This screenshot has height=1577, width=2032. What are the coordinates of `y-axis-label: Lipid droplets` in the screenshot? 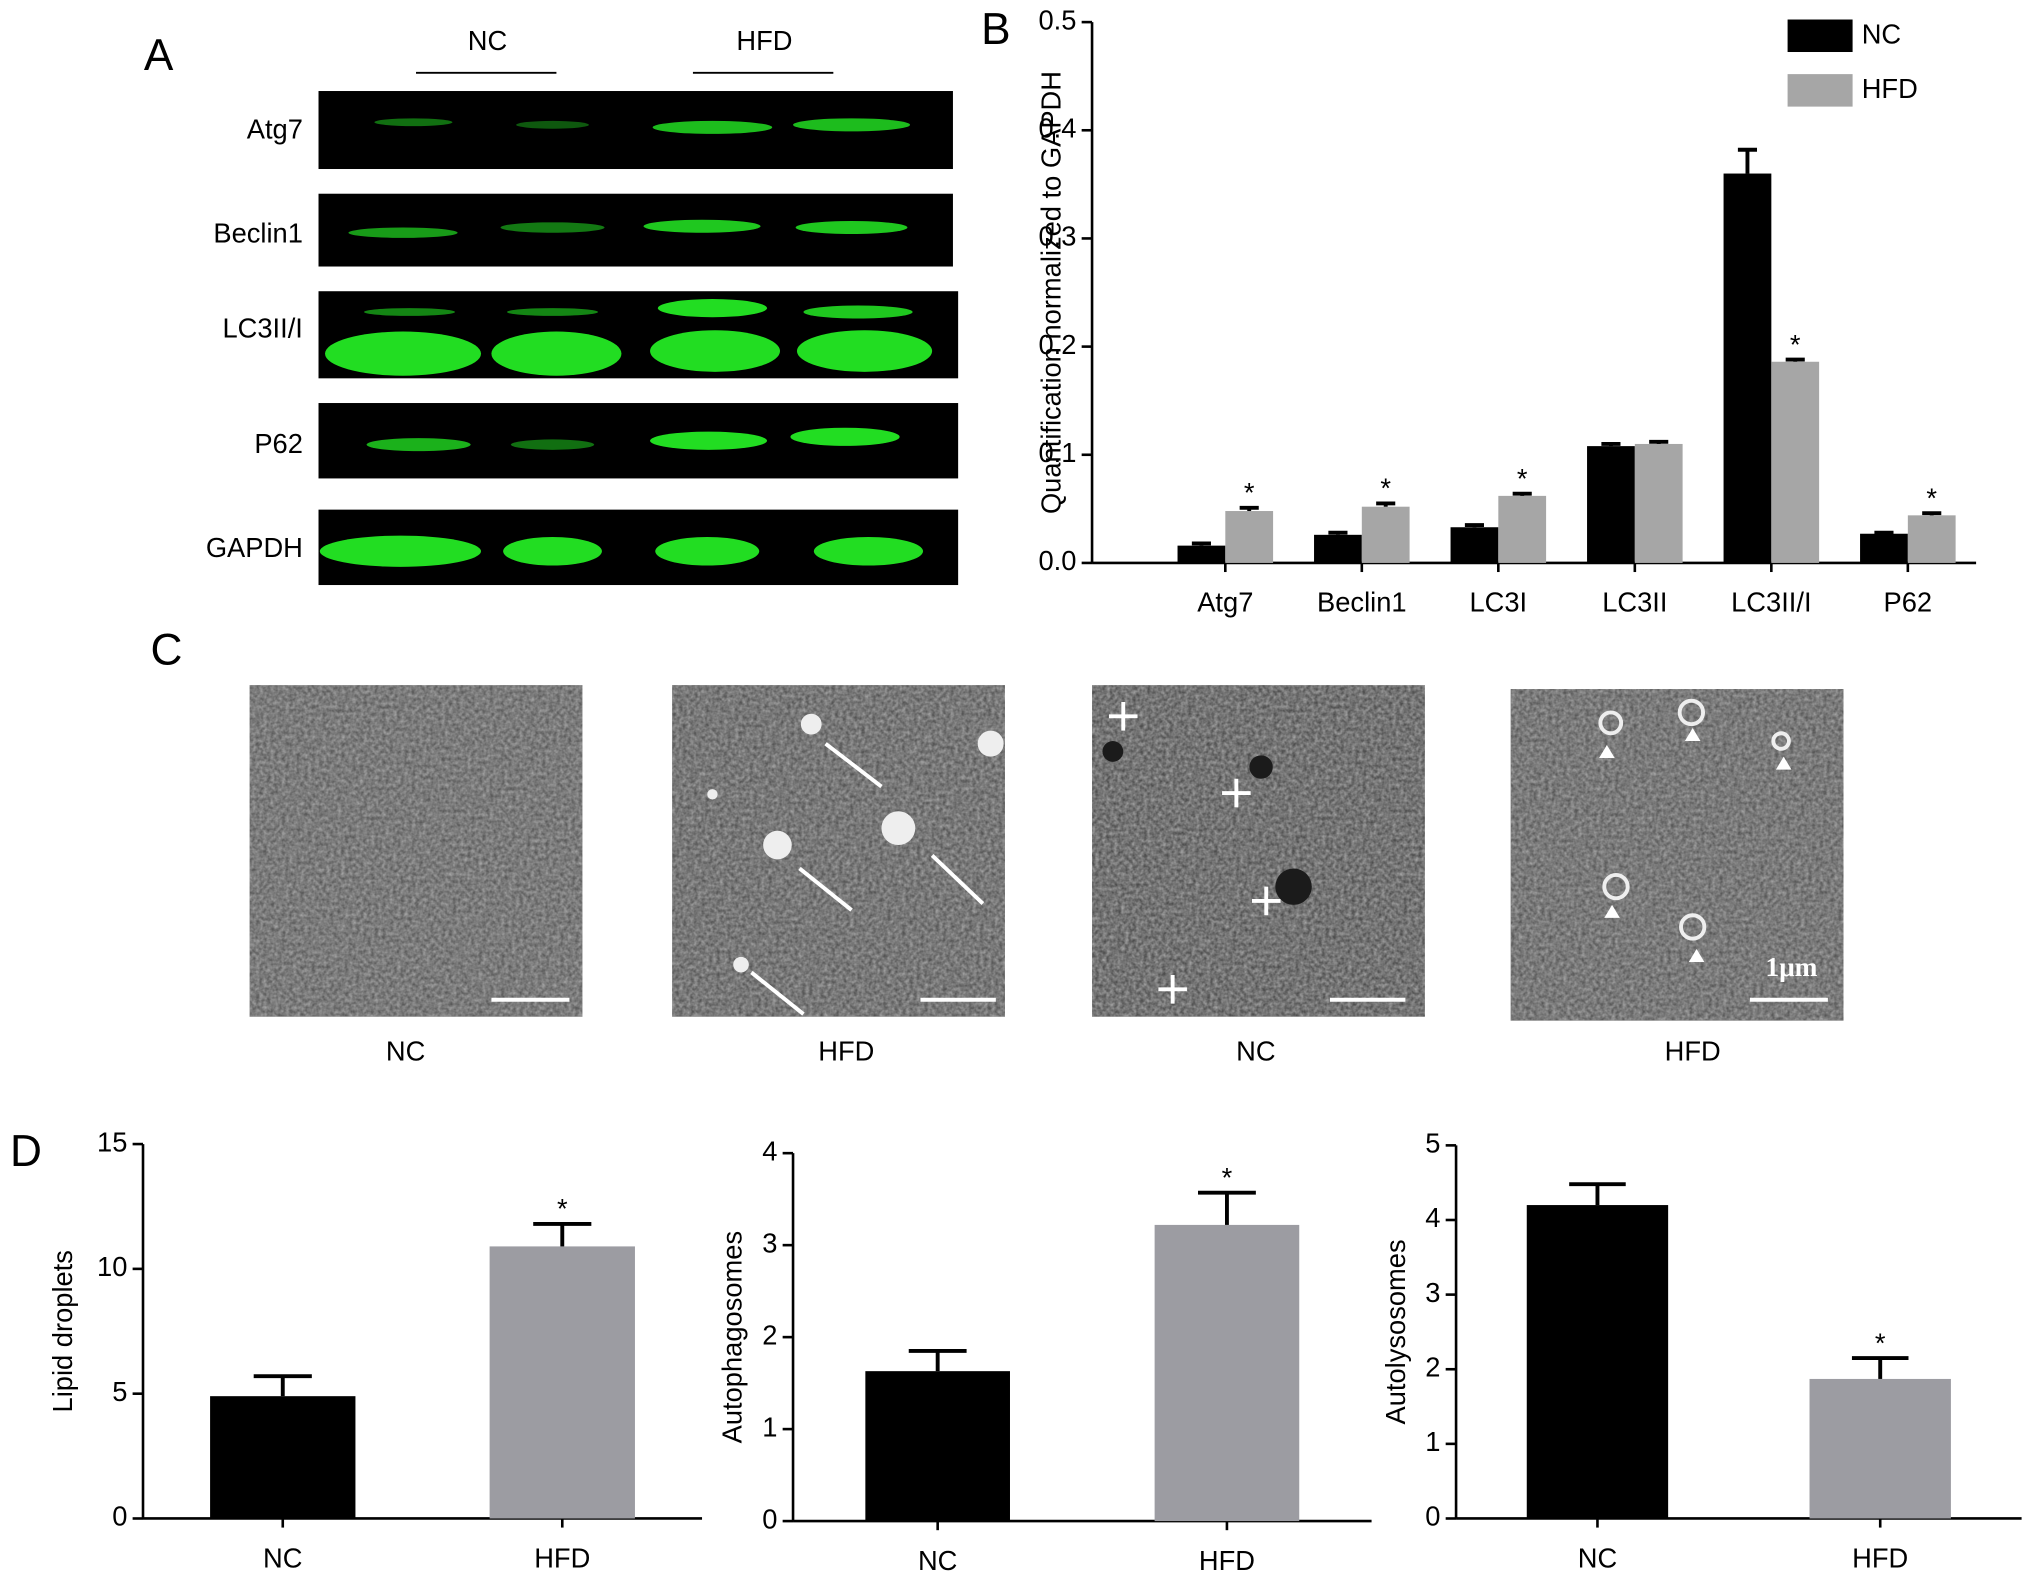 It's located at (62, 1331).